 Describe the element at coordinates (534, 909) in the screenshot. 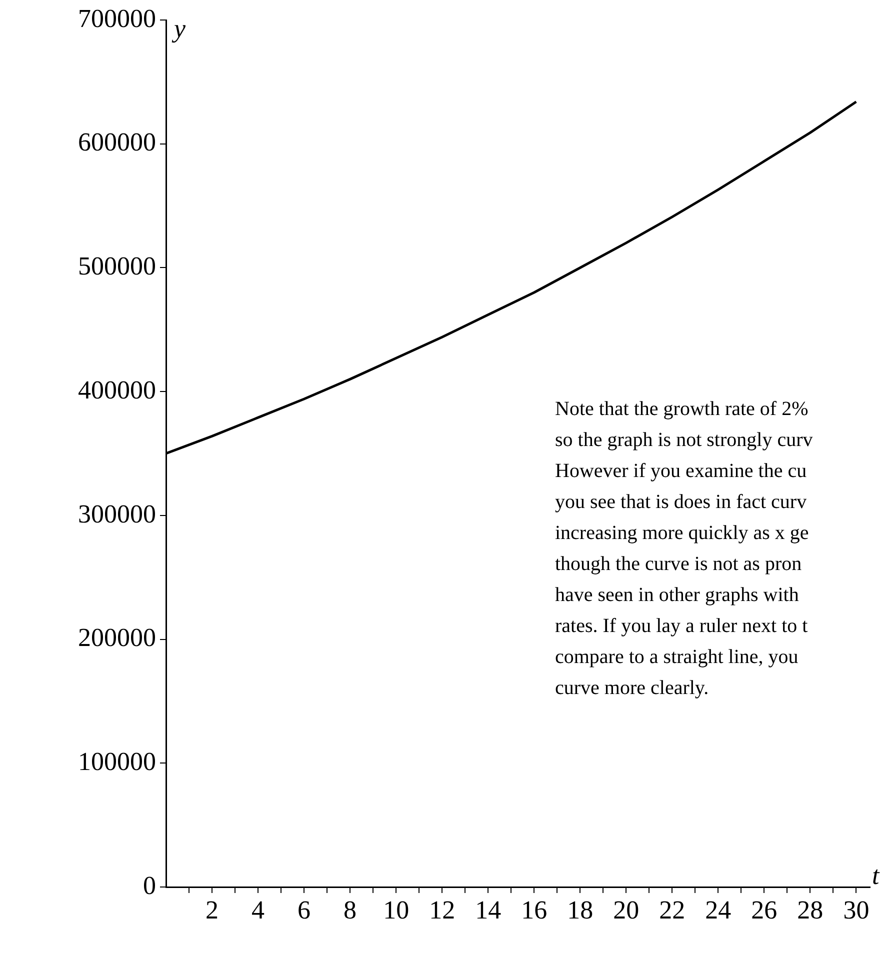

I see `x-tick-label: 16` at that location.